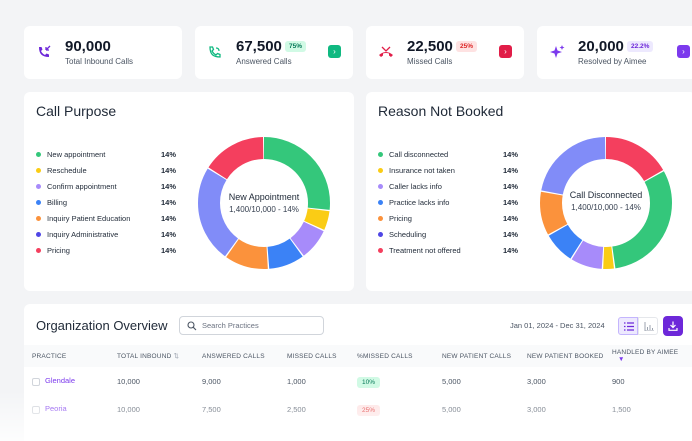 This screenshot has width=692, height=441. Describe the element at coordinates (56, 409) in the screenshot. I see `practice-link: Peoria` at that location.